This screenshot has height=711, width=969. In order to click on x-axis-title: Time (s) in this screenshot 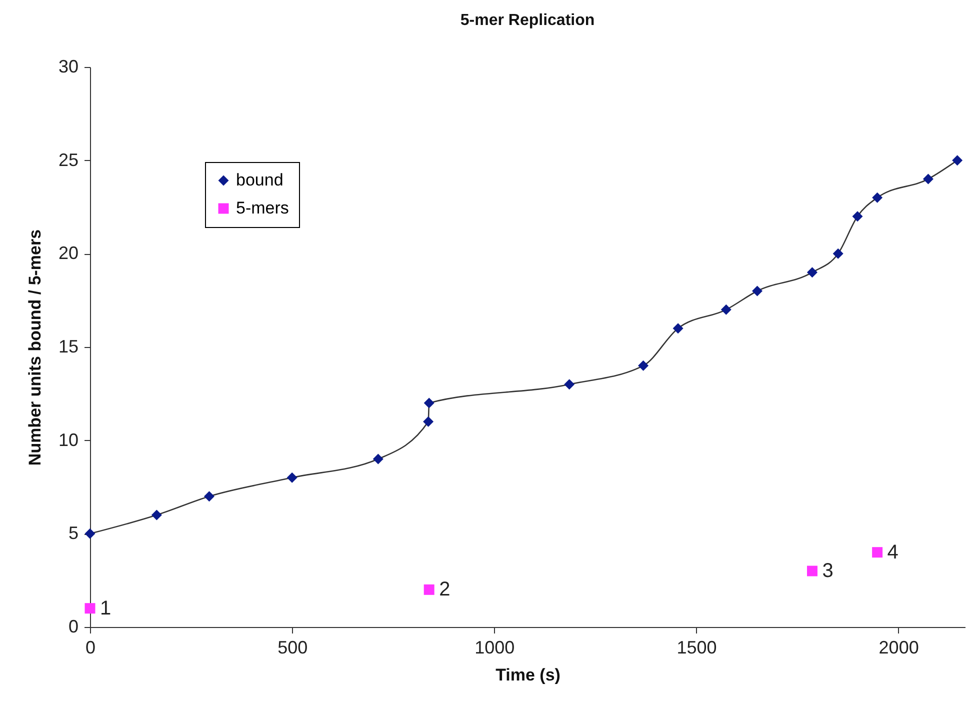, I will do `click(528, 675)`.